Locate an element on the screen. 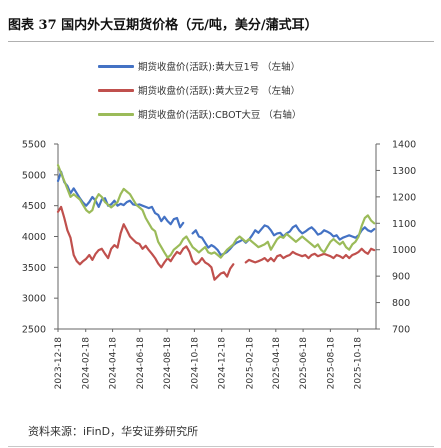 Image resolution: width=441 pixels, height=448 pixels. x-tick-label: 2024-12-18 is located at coordinates (223, 363).